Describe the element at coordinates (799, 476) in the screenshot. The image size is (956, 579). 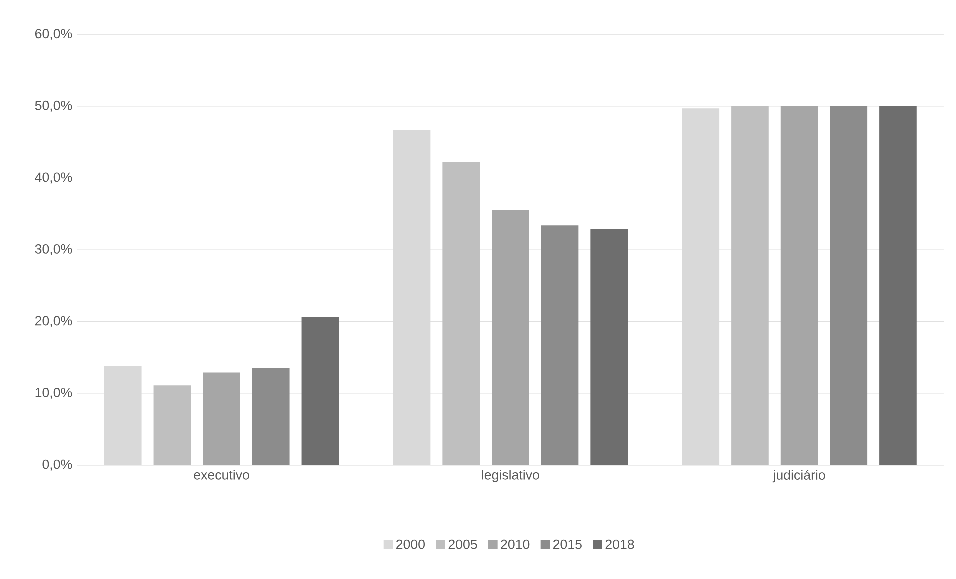
I see `x-tick-label: judiciário` at that location.